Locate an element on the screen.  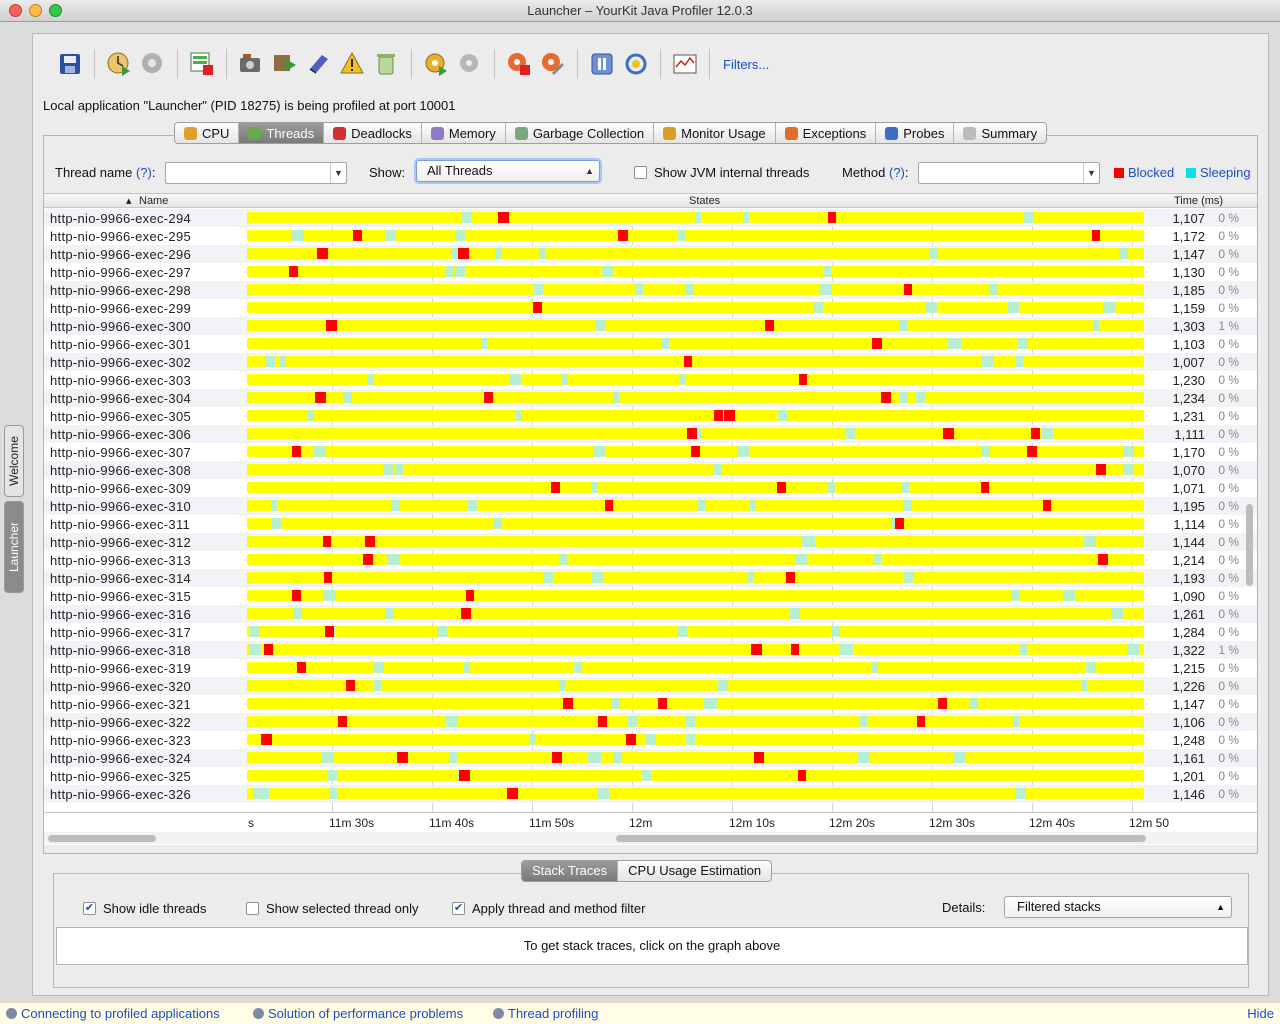
warning-button is located at coordinates (353, 64).